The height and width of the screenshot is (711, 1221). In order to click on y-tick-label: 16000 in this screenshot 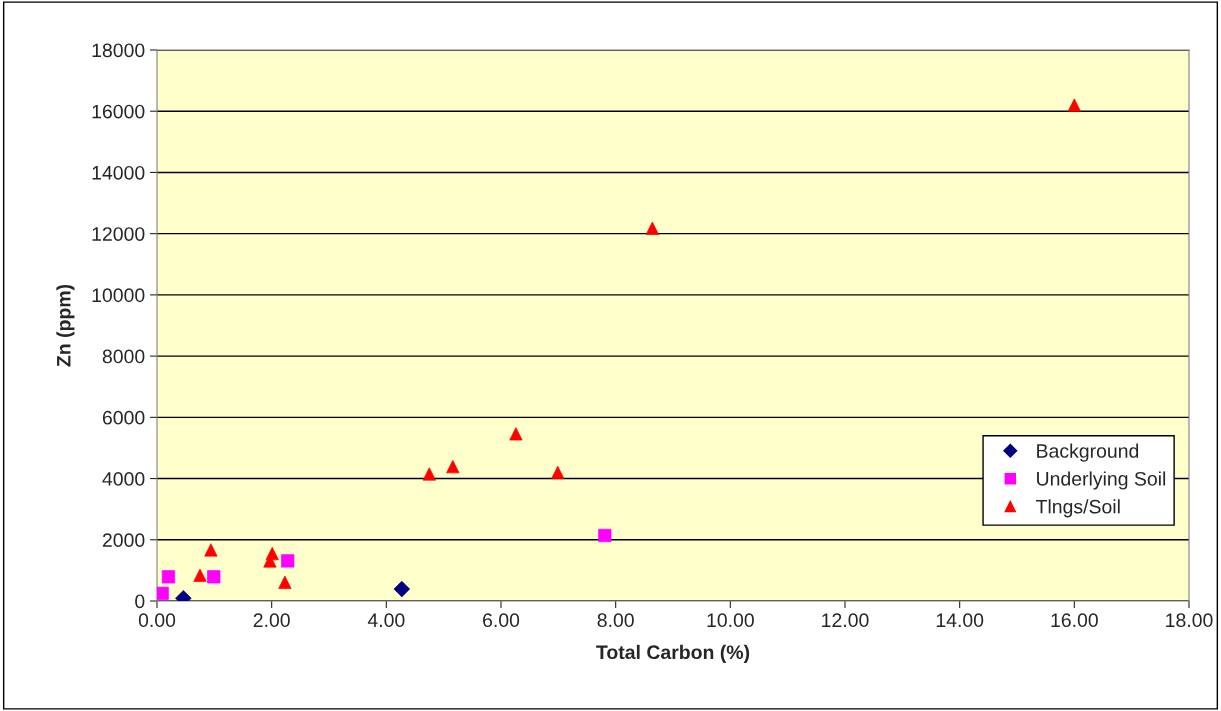, I will do `click(118, 111)`.